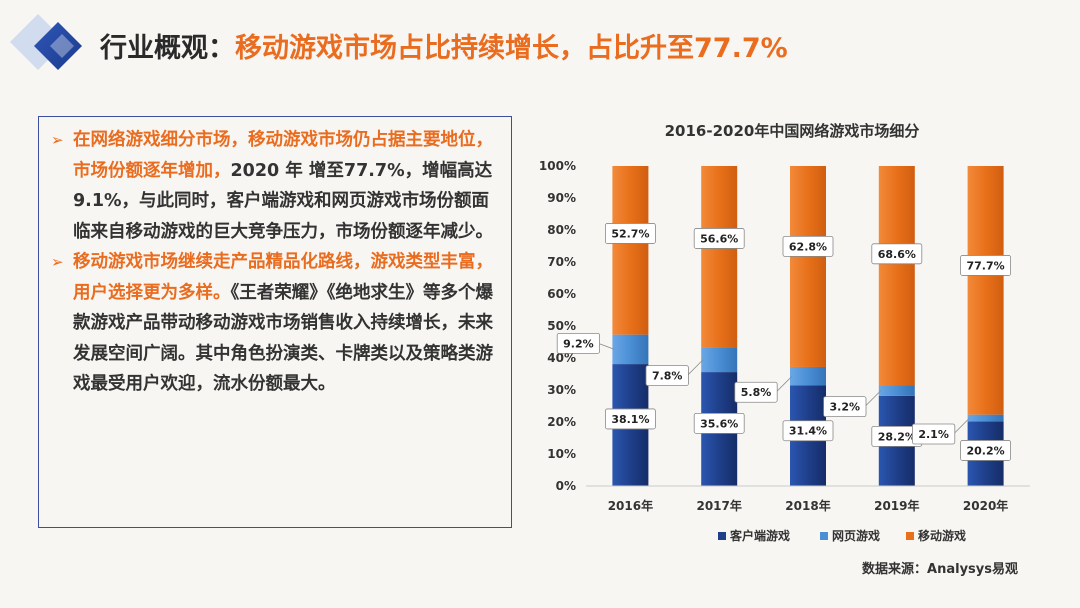 The width and height of the screenshot is (1080, 608). I want to click on chart-title: 2016-2020年中国网络游戏市场细分, so click(792, 131).